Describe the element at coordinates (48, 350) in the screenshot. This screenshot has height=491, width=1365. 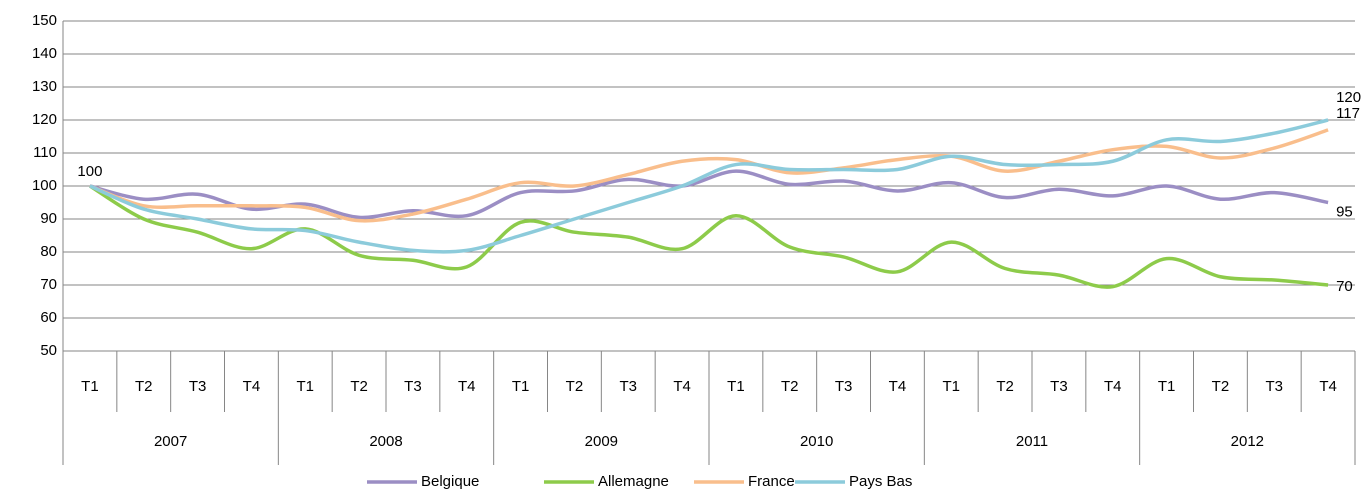
I see `y-tick-label: 50` at that location.